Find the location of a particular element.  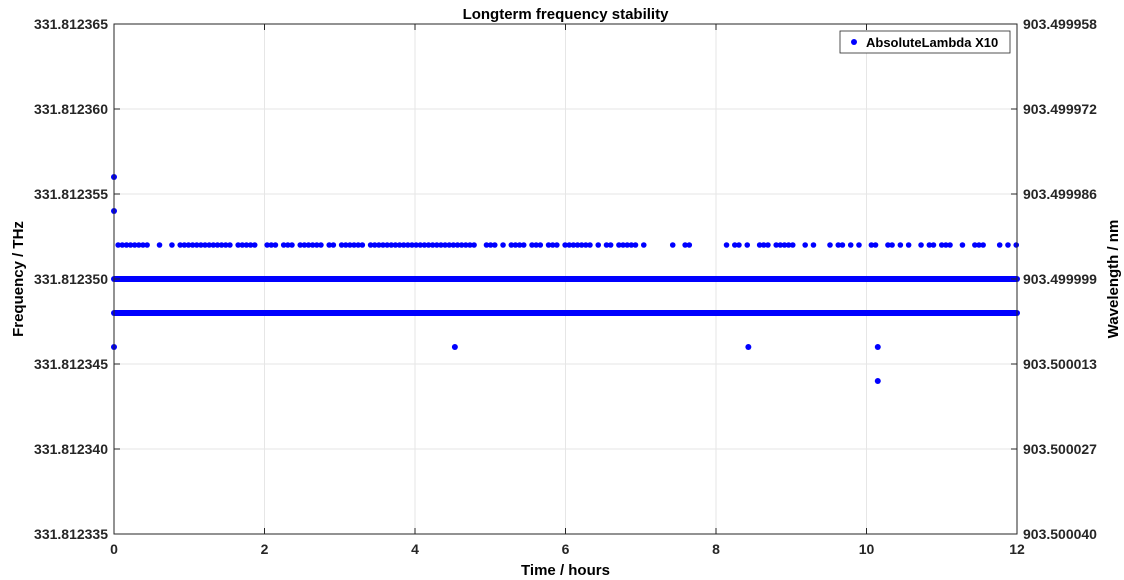

y-tick-label: 331.812335 is located at coordinates (71, 534).